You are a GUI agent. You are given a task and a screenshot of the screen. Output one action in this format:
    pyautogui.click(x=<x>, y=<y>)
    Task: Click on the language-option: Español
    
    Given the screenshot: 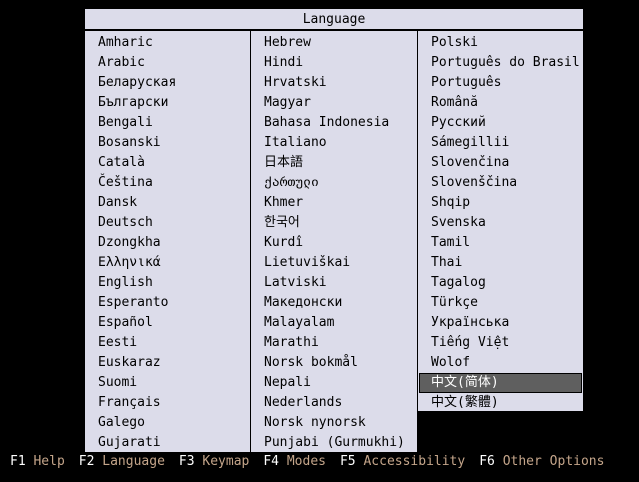 What is the action you would take?
    pyautogui.click(x=125, y=322)
    